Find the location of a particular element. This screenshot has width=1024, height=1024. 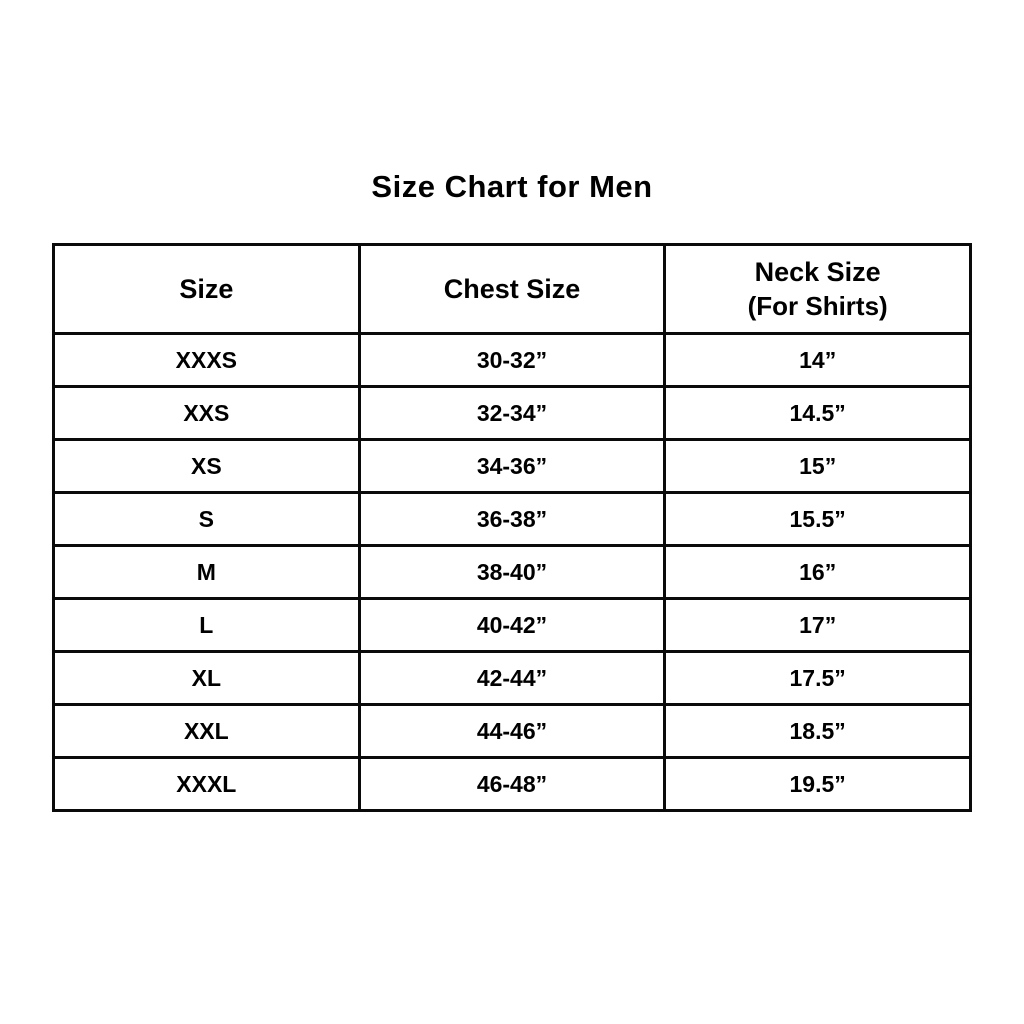

header-size: Size is located at coordinates (206, 289).